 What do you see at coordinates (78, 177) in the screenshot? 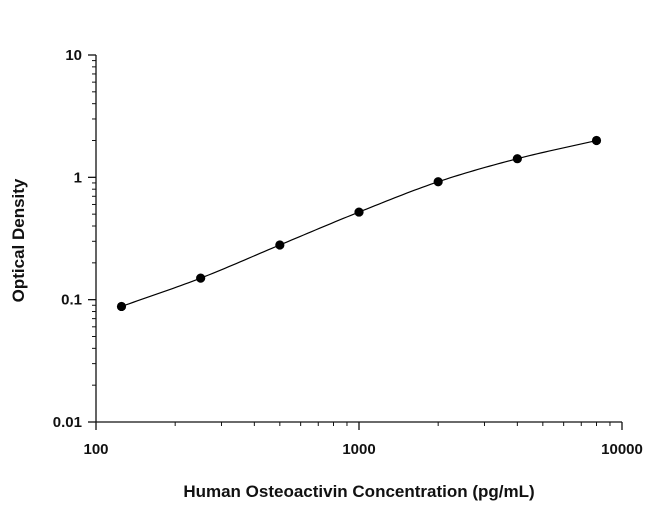
I see `y-tick-label: 1` at bounding box center [78, 177].